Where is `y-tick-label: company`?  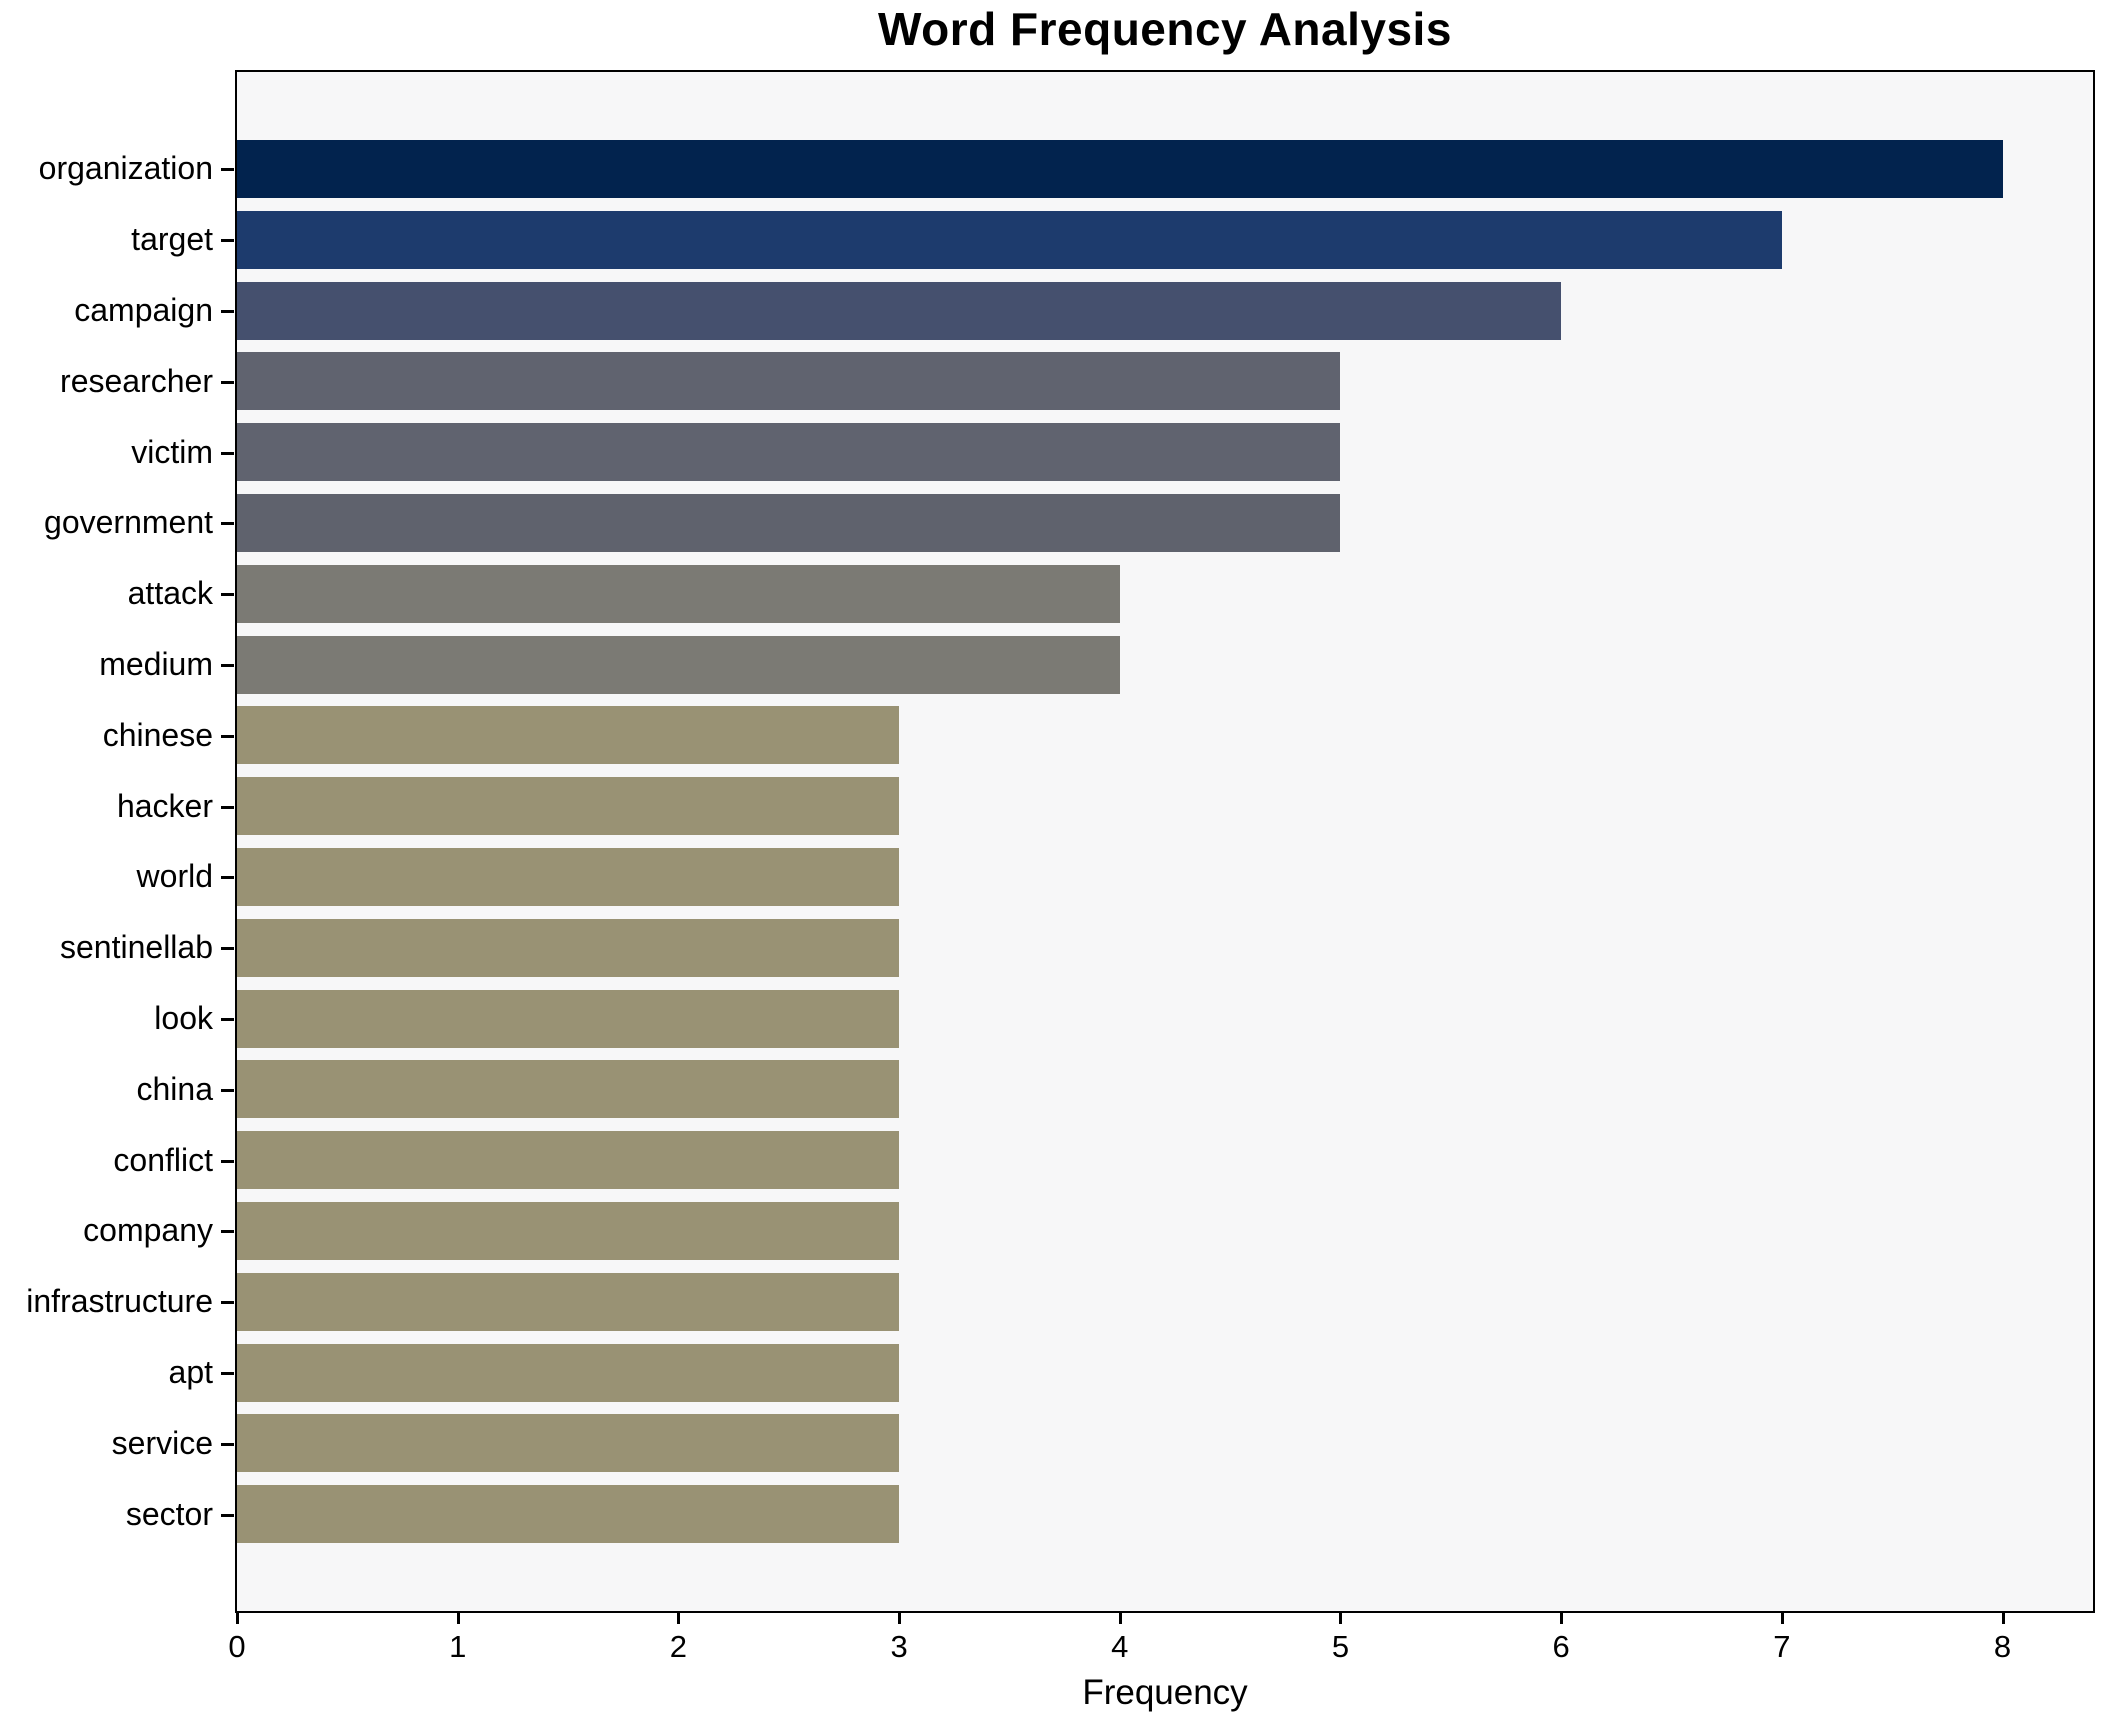
y-tick-label: company is located at coordinates (148, 1230).